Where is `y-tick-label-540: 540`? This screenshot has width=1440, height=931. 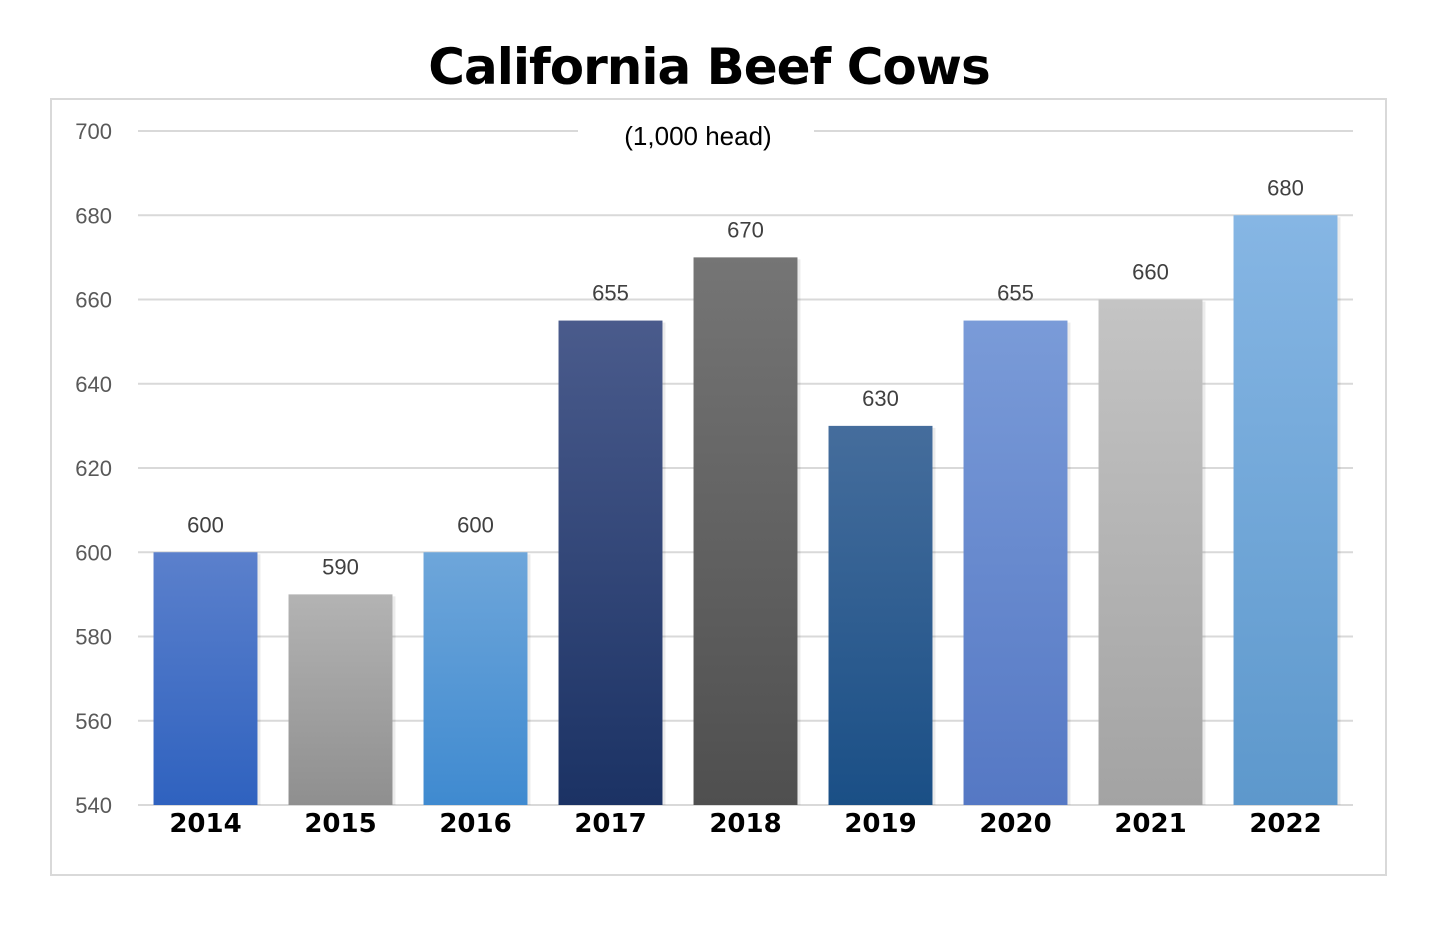 y-tick-label-540: 540 is located at coordinates (93, 805).